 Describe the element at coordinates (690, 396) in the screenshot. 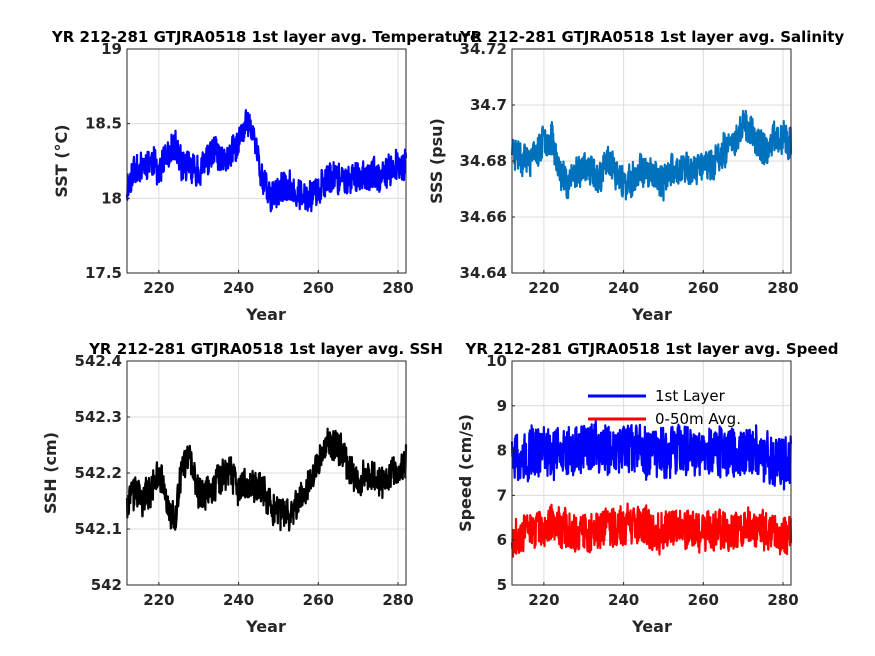

I see `legend-label-1st-layer: 1st Layer` at that location.